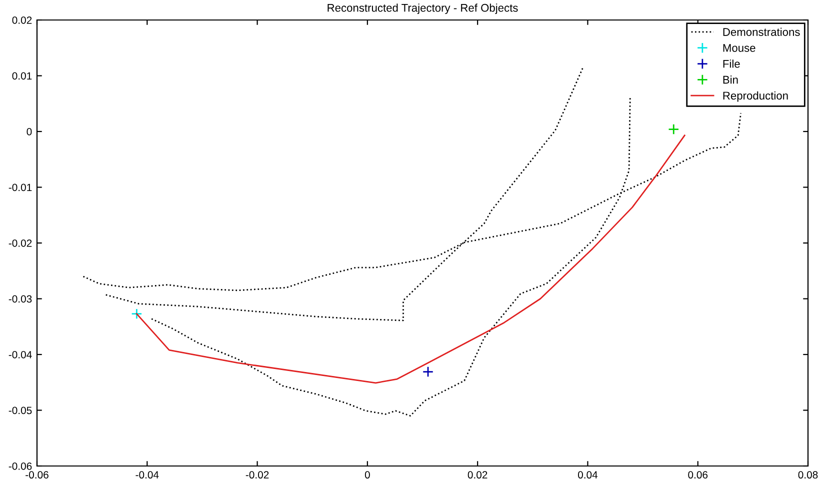  What do you see at coordinates (257, 475) in the screenshot?
I see `x-tick-label: -0.02` at bounding box center [257, 475].